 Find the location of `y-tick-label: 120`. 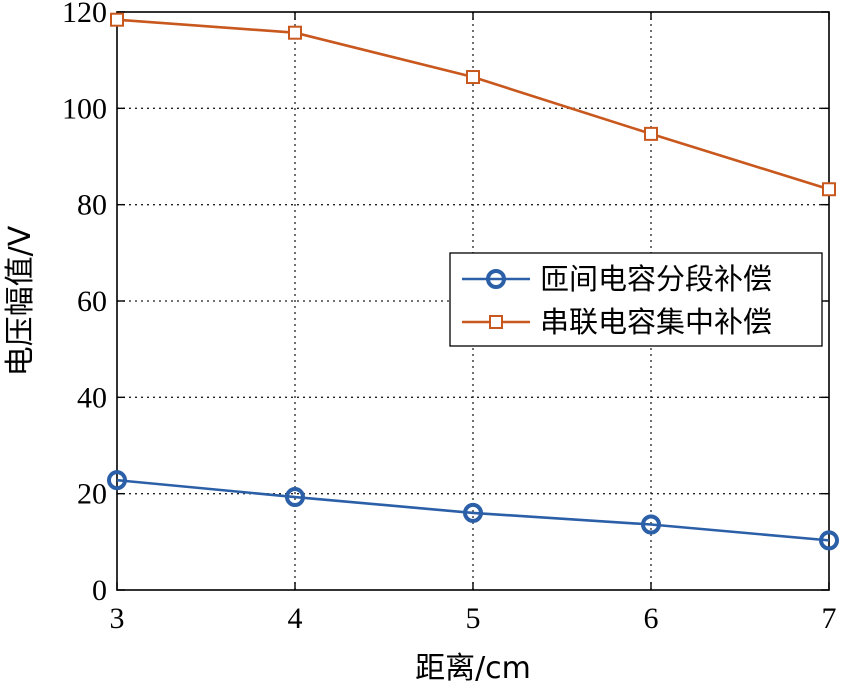

y-tick-label: 120 is located at coordinates (84, 14).